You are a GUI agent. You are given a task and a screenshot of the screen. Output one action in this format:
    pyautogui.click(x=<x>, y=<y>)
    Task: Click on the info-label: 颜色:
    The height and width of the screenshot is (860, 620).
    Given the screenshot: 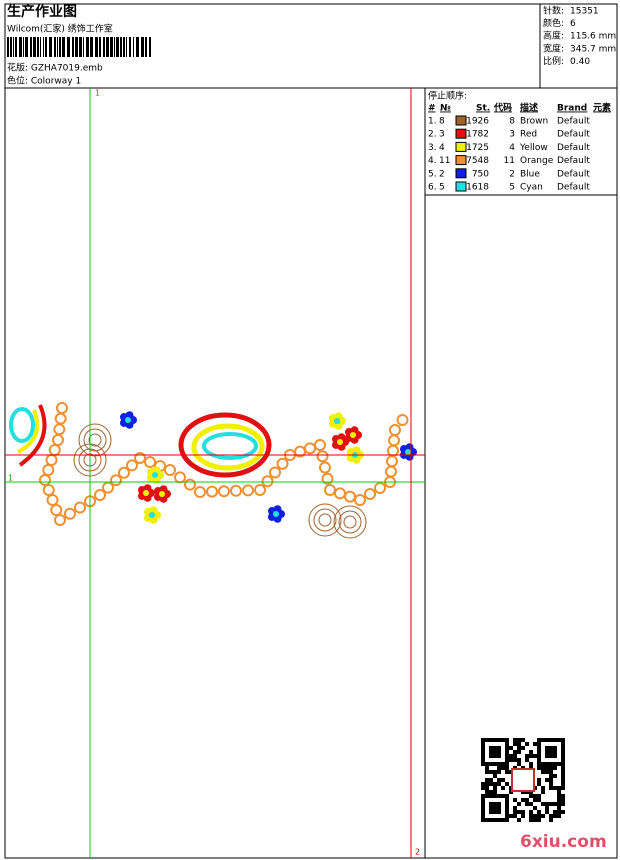 What is the action you would take?
    pyautogui.click(x=553, y=23)
    